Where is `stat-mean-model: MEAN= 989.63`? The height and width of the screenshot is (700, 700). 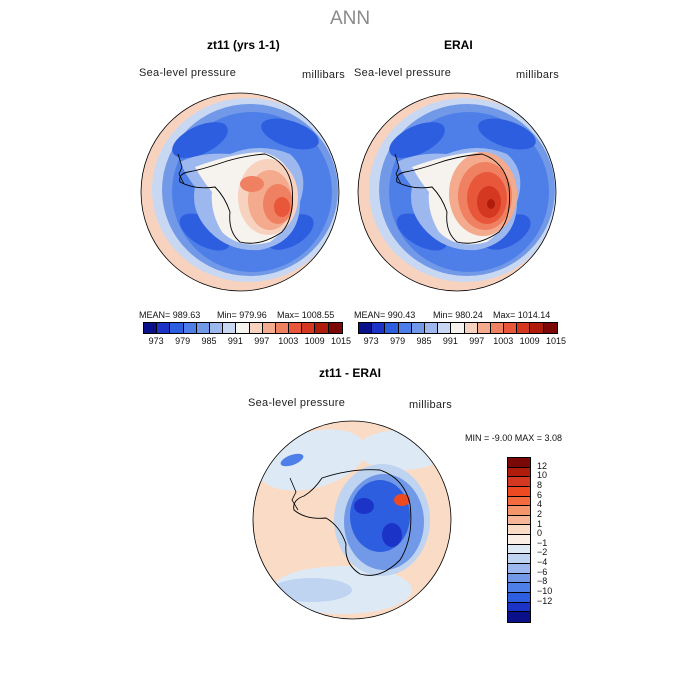 stat-mean-model: MEAN= 989.63 is located at coordinates (170, 315).